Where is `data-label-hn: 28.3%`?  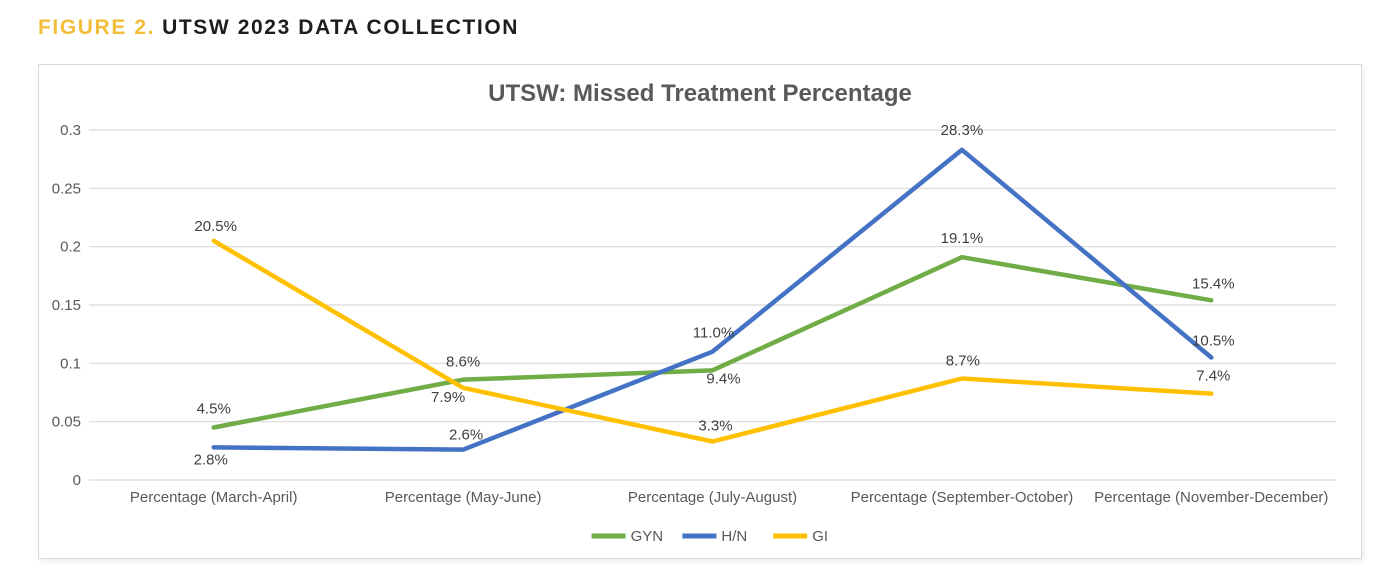 data-label-hn: 28.3% is located at coordinates (962, 130).